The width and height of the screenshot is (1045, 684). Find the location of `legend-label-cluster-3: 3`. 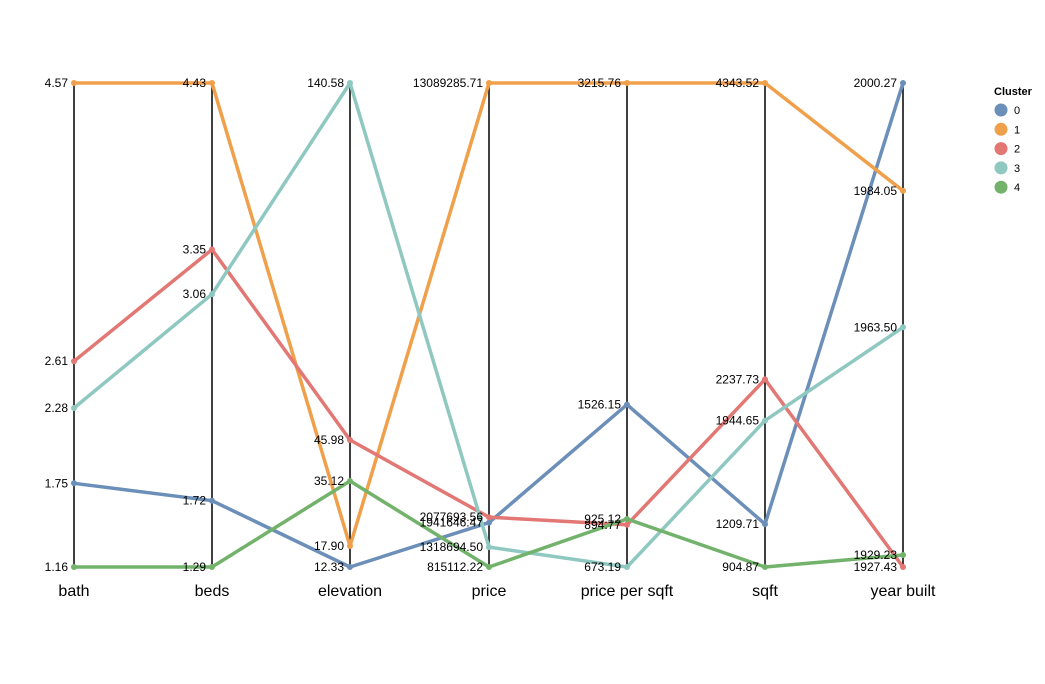

legend-label-cluster-3: 3 is located at coordinates (1017, 169).